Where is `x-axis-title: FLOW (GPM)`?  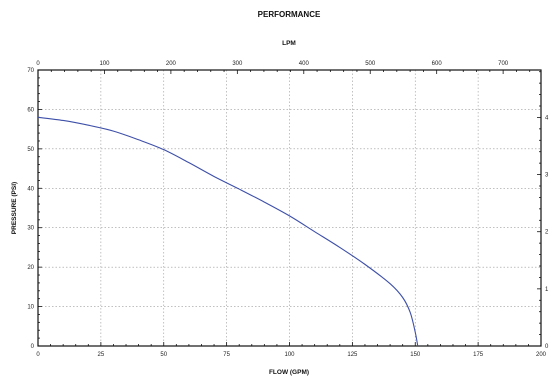
x-axis-title: FLOW (GPM) is located at coordinates (289, 372).